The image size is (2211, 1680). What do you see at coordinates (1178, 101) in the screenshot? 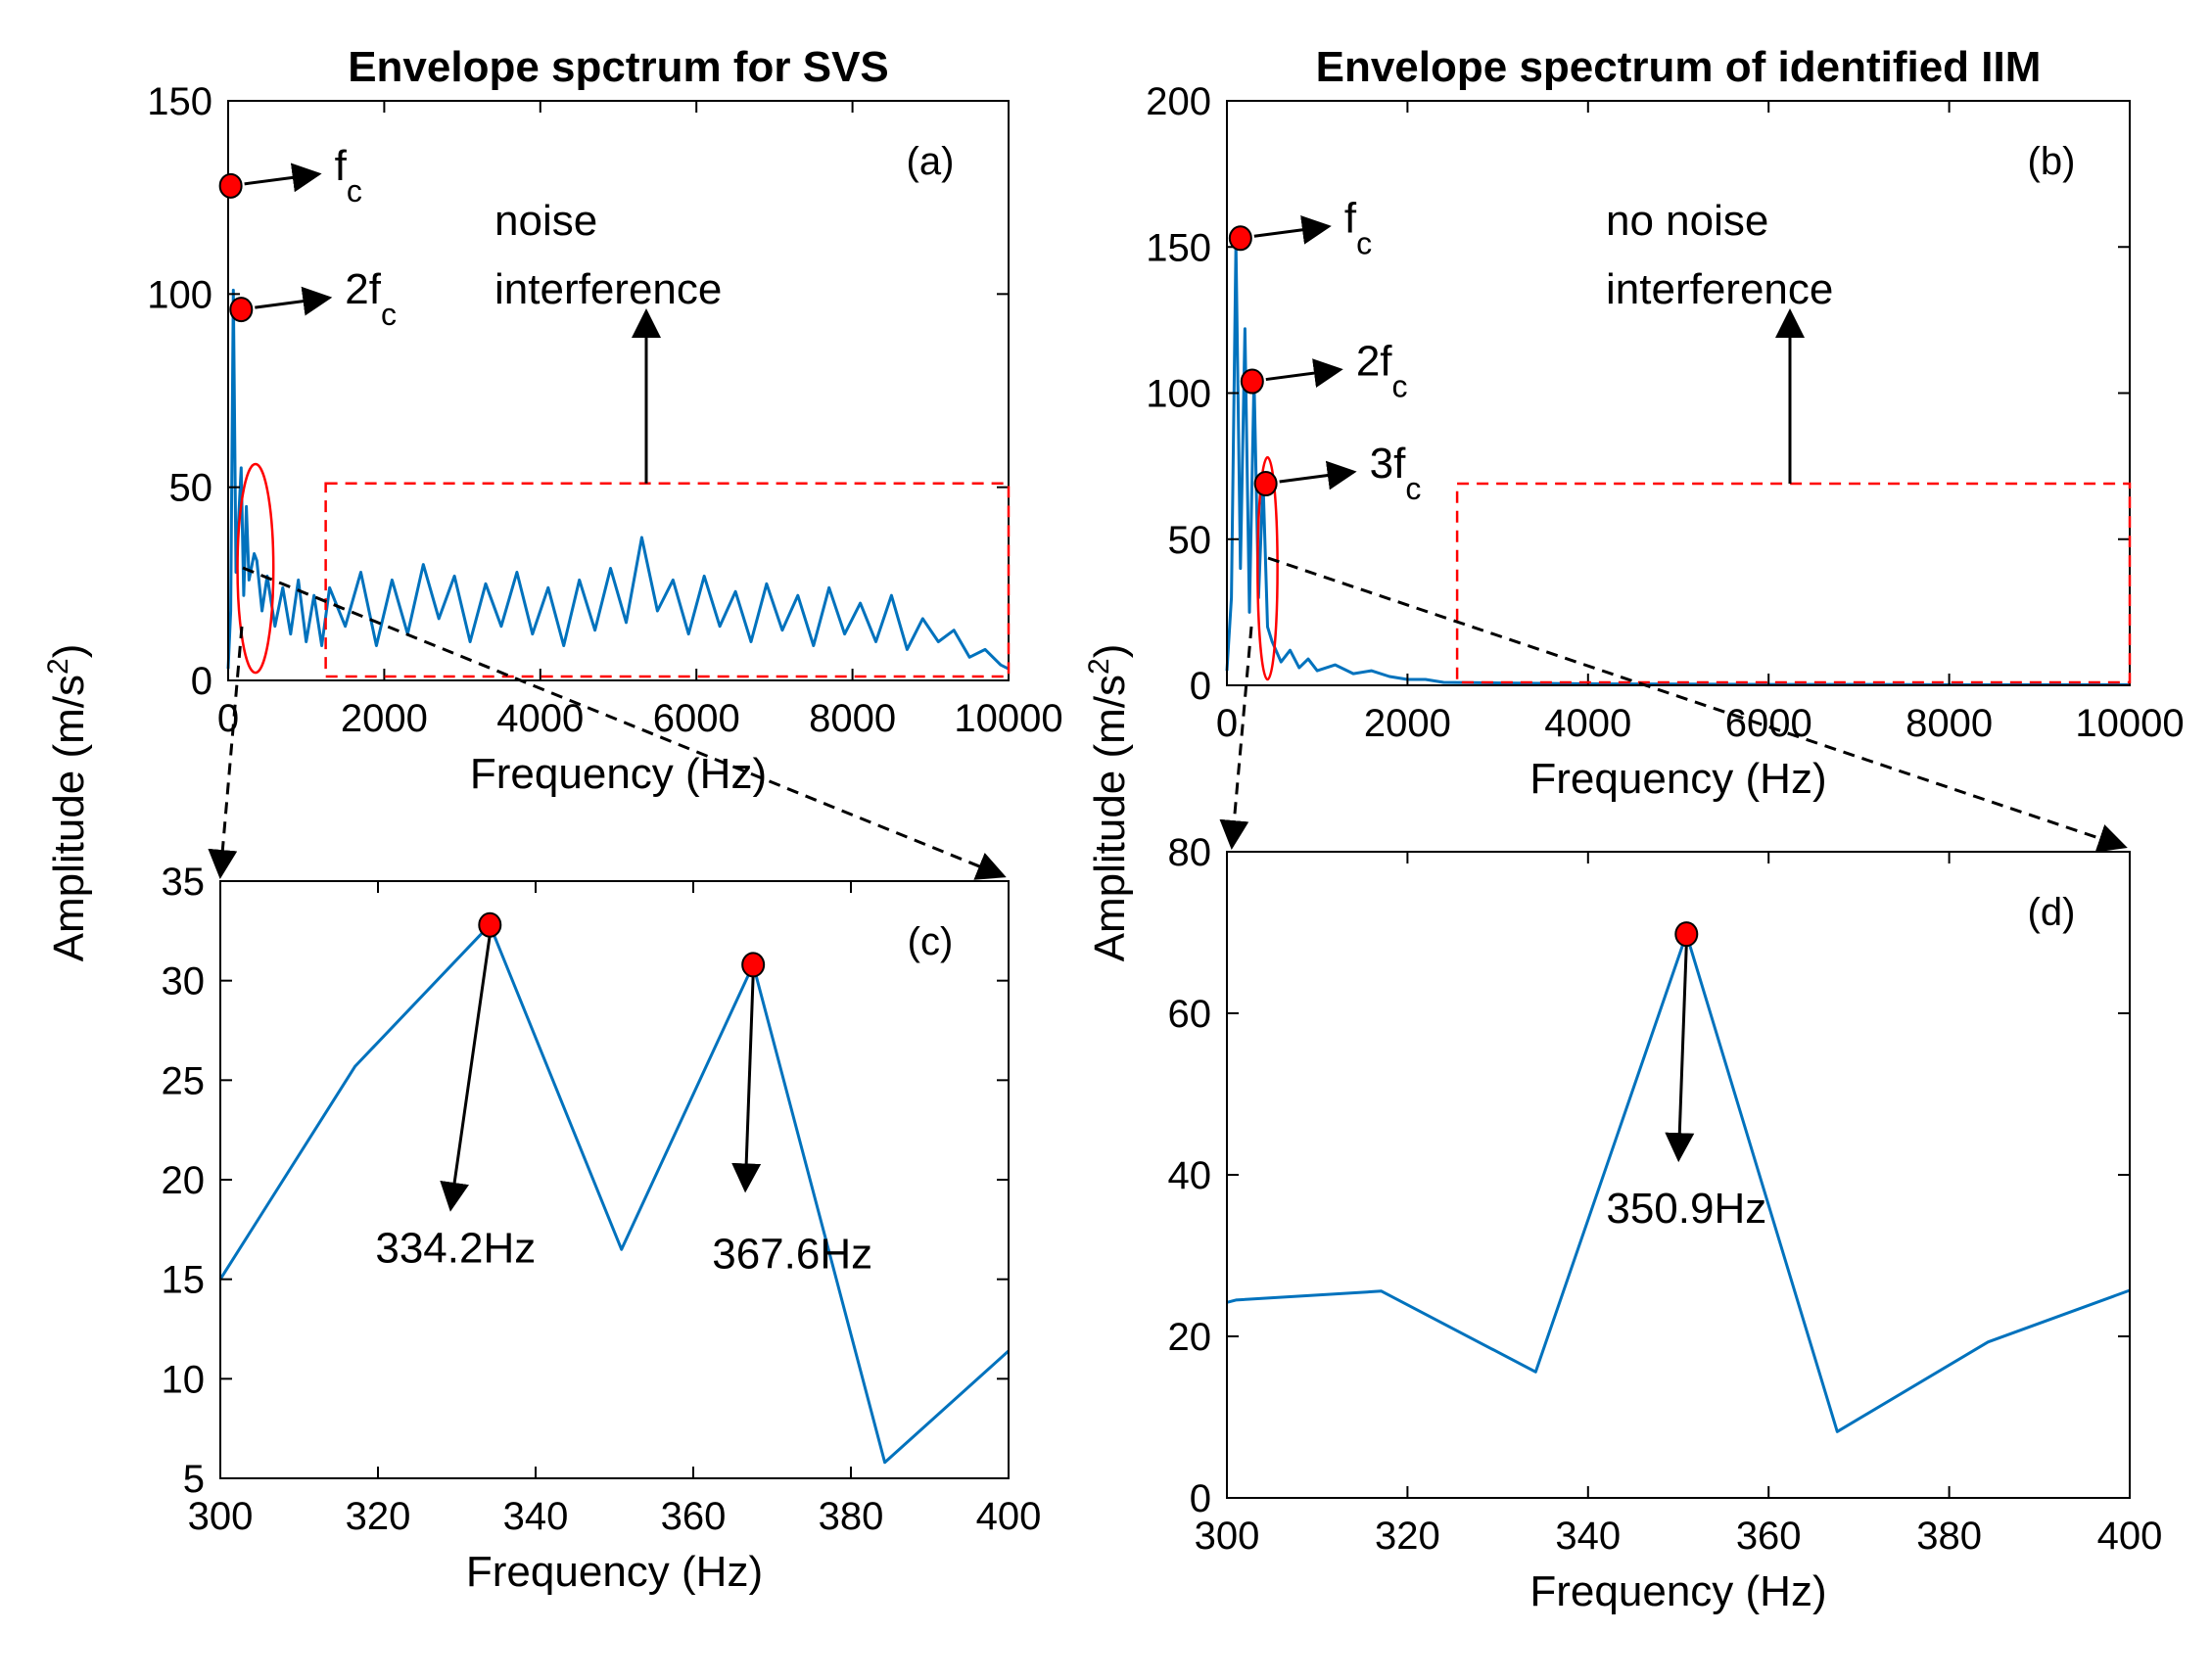
I see `y-tick-label: 200` at bounding box center [1178, 101].